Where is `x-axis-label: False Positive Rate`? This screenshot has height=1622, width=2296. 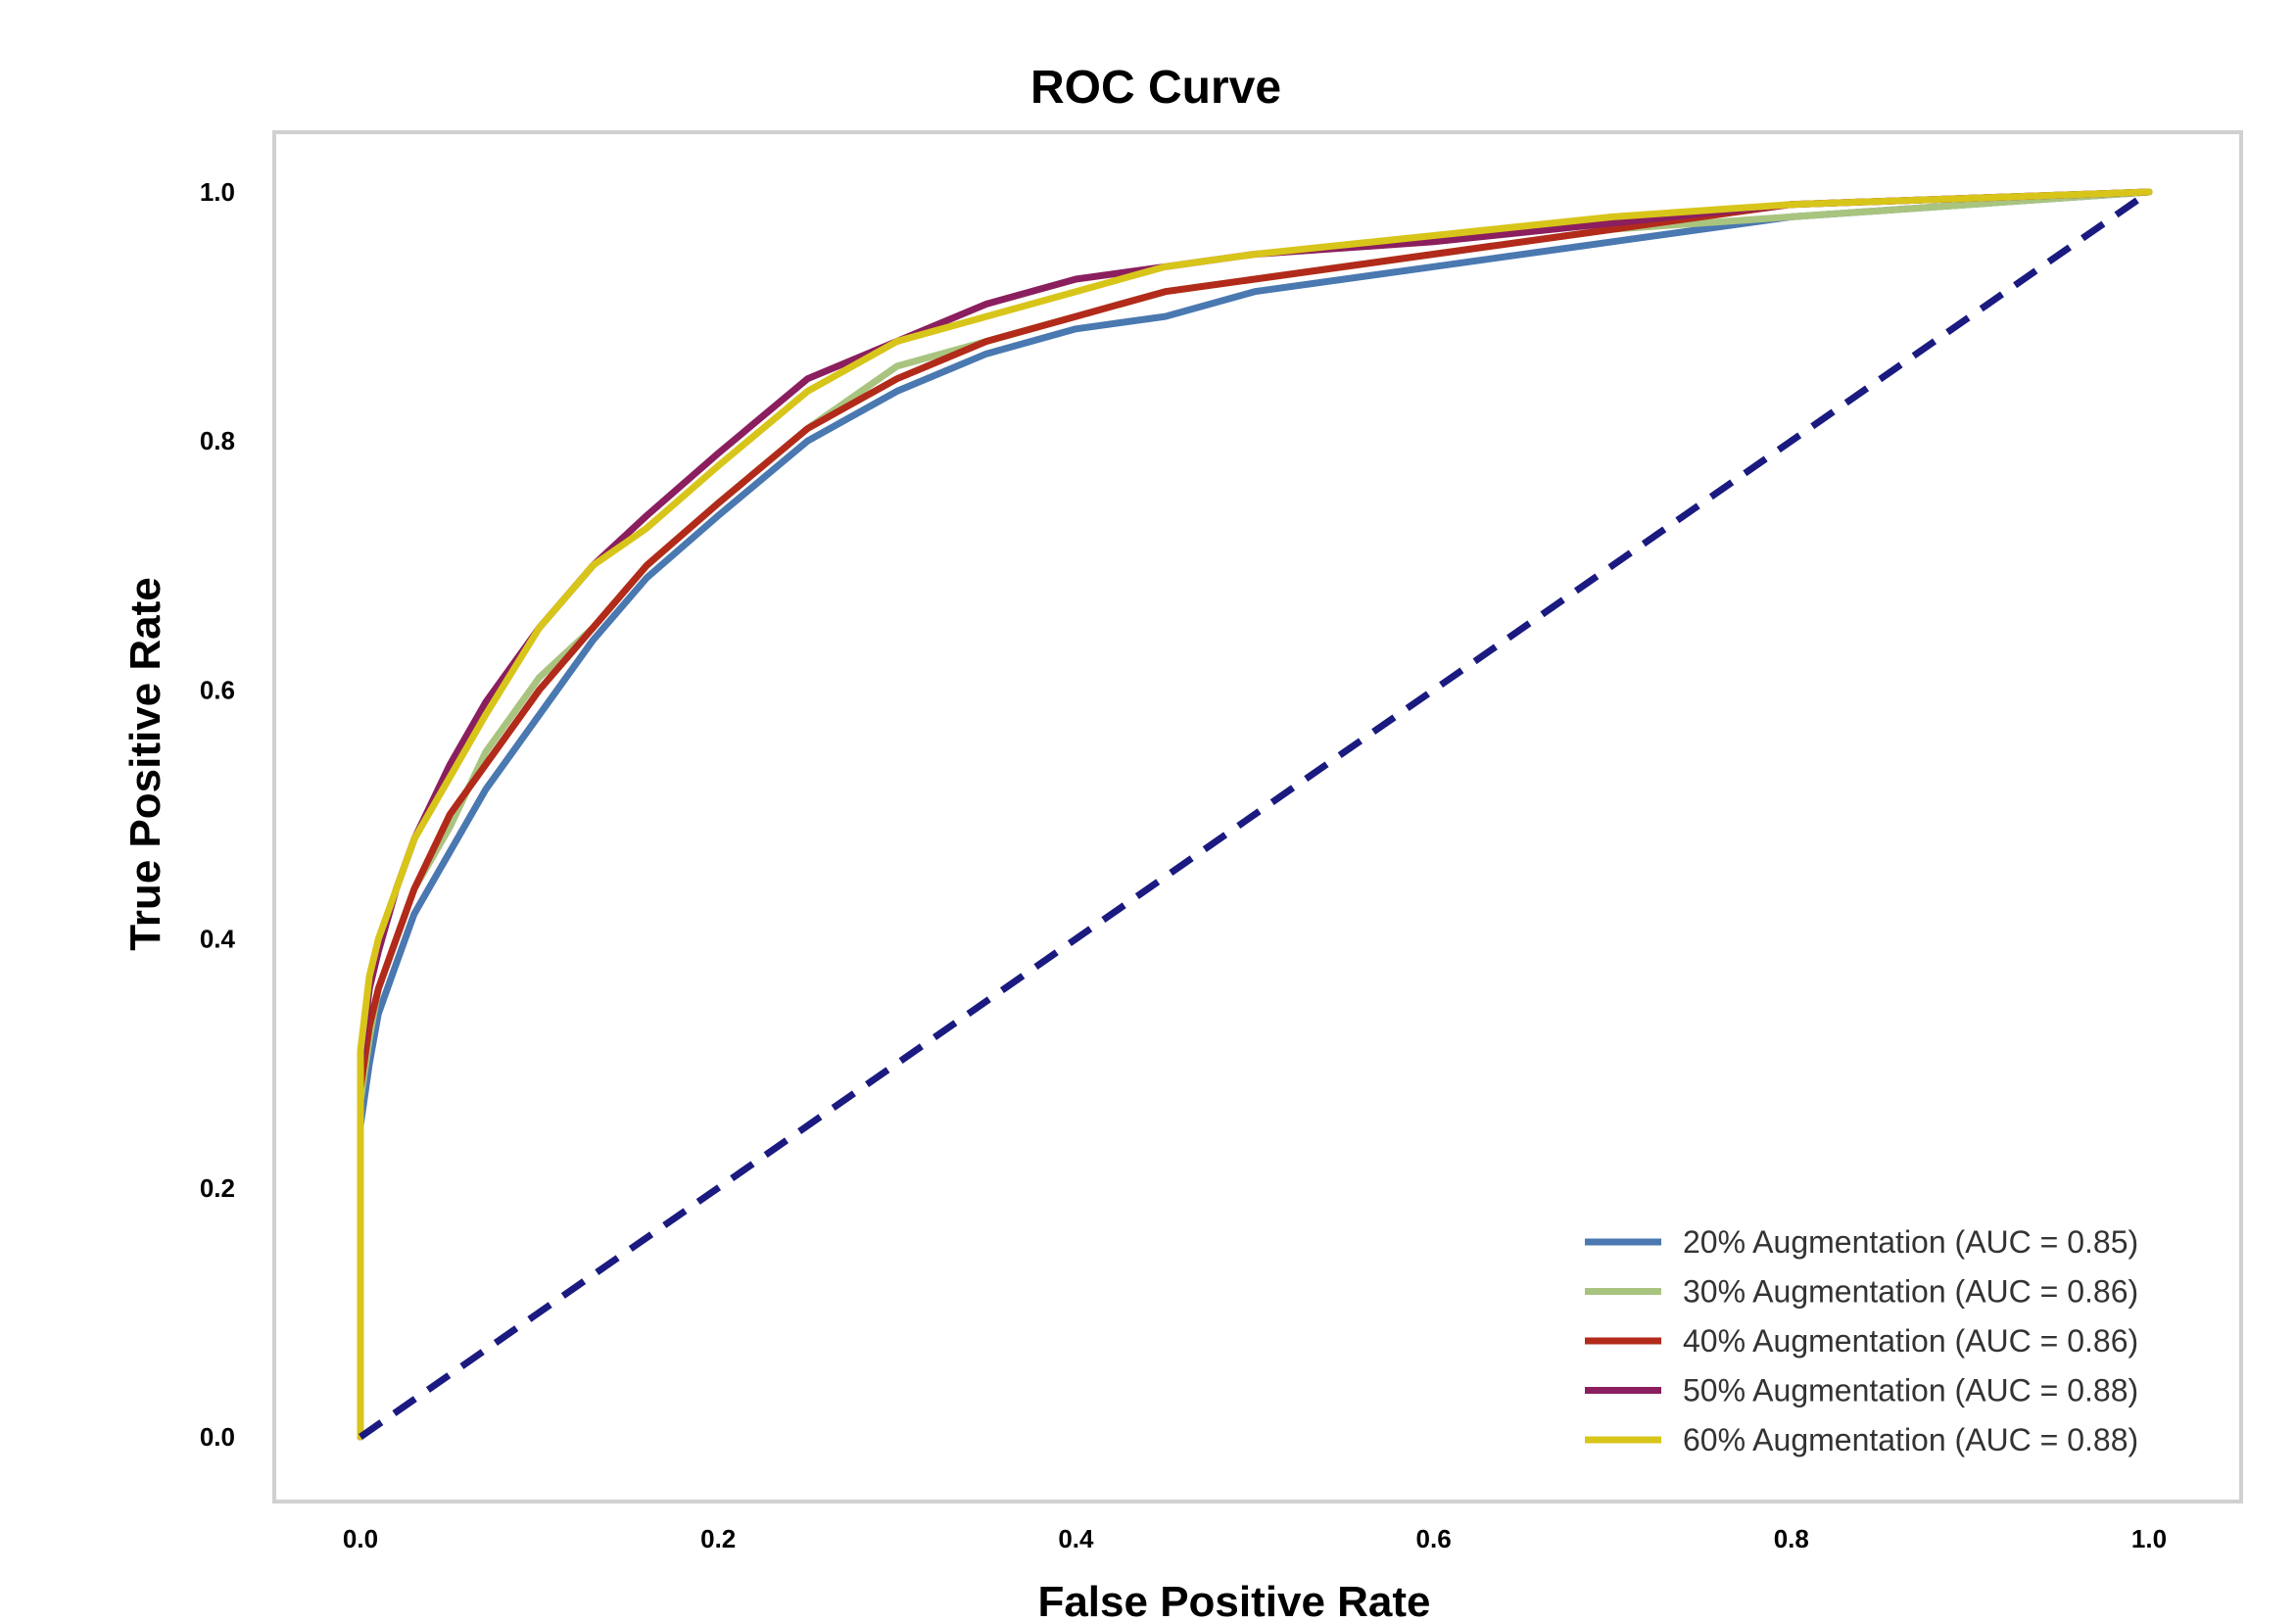 x-axis-label: False Positive Rate is located at coordinates (1233, 1600).